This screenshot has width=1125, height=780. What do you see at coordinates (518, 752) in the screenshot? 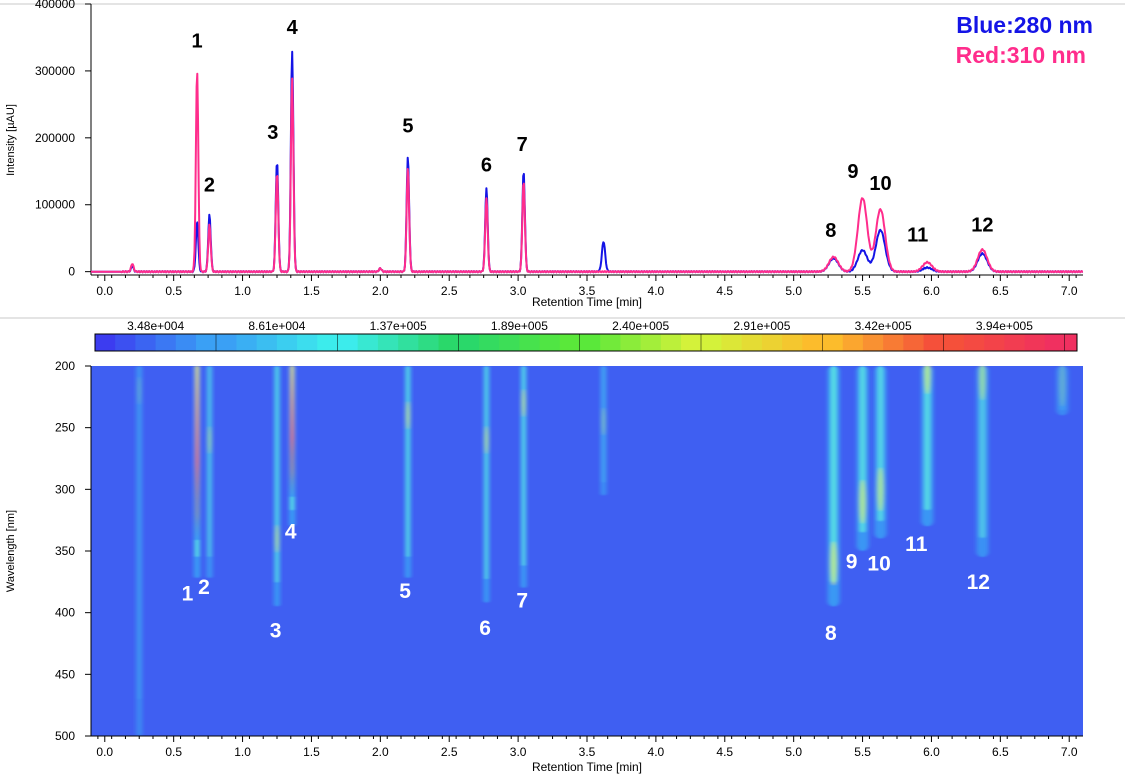
I see `heatmap-x-tick-label: 3.0` at bounding box center [518, 752].